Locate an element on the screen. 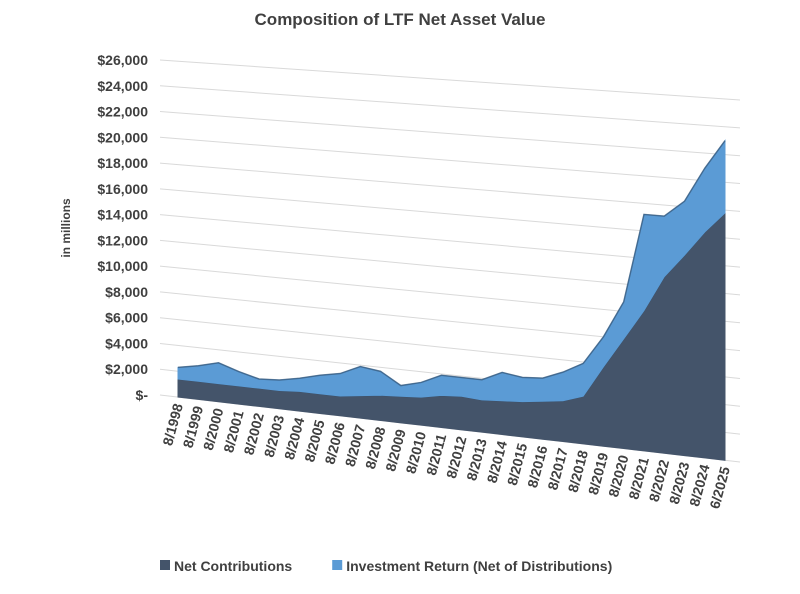 The image size is (800, 594). y-tick-label: $2,000 is located at coordinates (126, 369).